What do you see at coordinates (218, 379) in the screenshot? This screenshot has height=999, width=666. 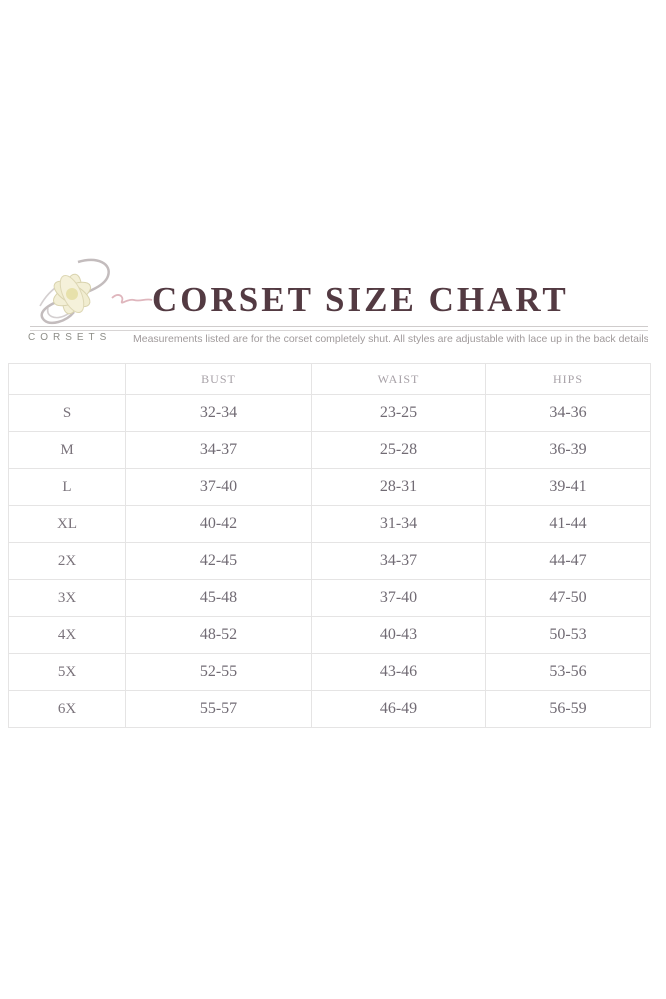 I see `column-header-bust: BUST` at bounding box center [218, 379].